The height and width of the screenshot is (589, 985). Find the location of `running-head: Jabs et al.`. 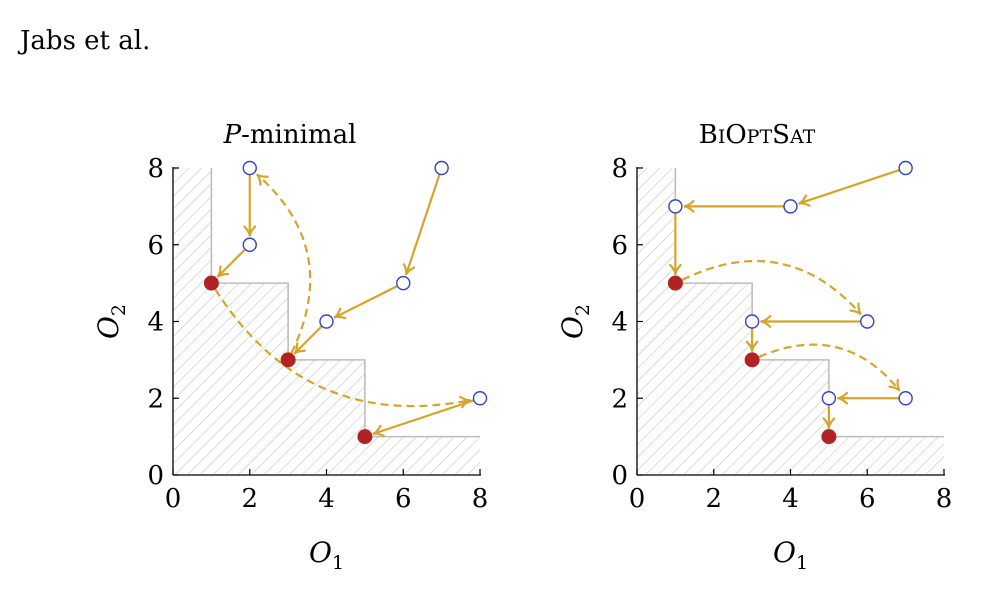

running-head: Jabs et al. is located at coordinates (85, 41).